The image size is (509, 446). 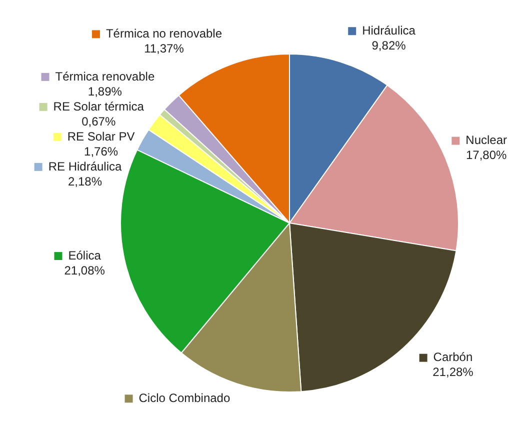 I want to click on data-label: 21,28%, so click(x=453, y=372).